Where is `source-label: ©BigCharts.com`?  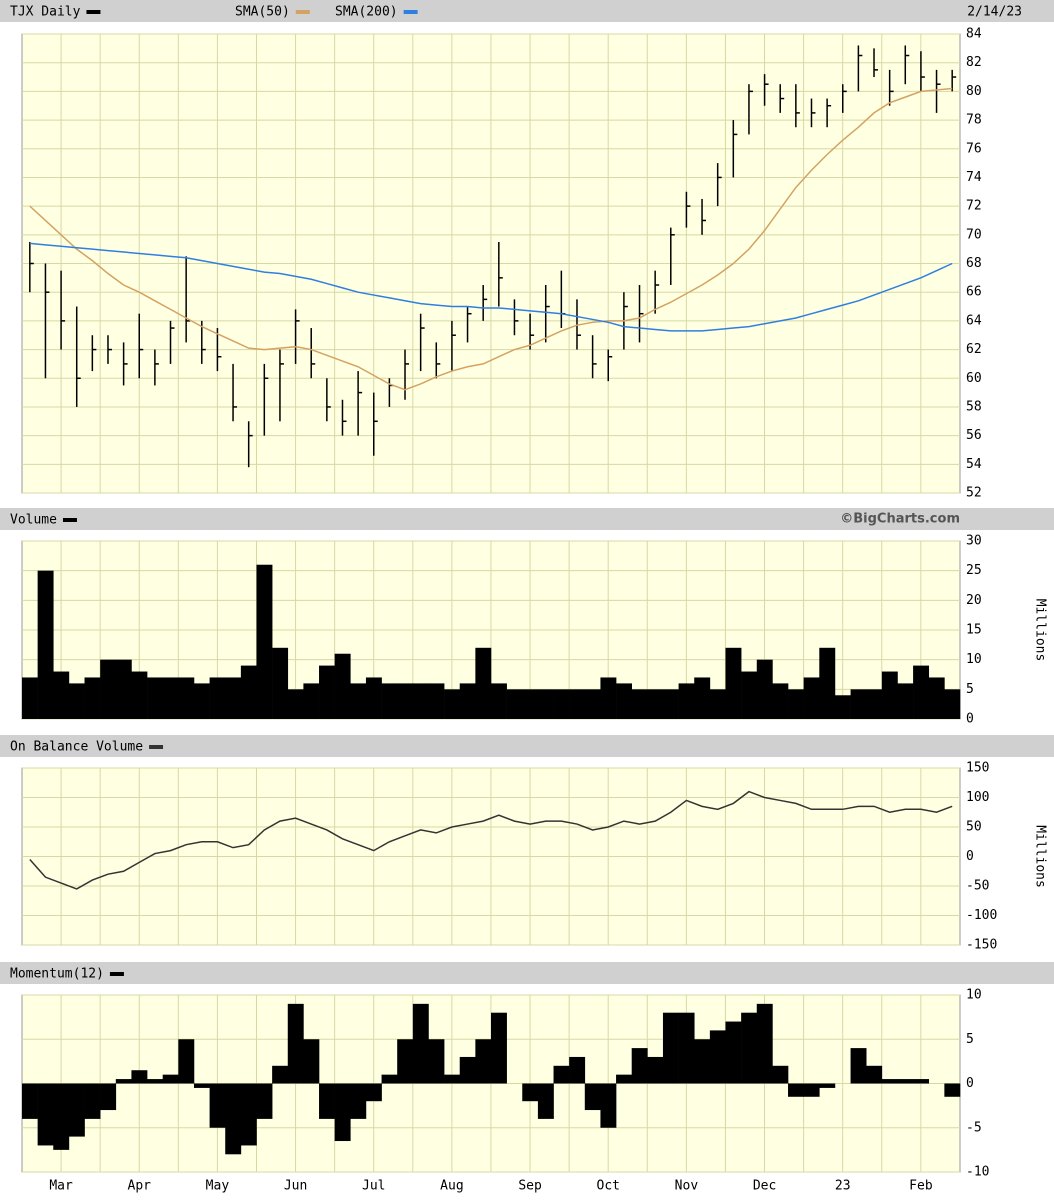 source-label: ©BigCharts.com is located at coordinates (900, 519).